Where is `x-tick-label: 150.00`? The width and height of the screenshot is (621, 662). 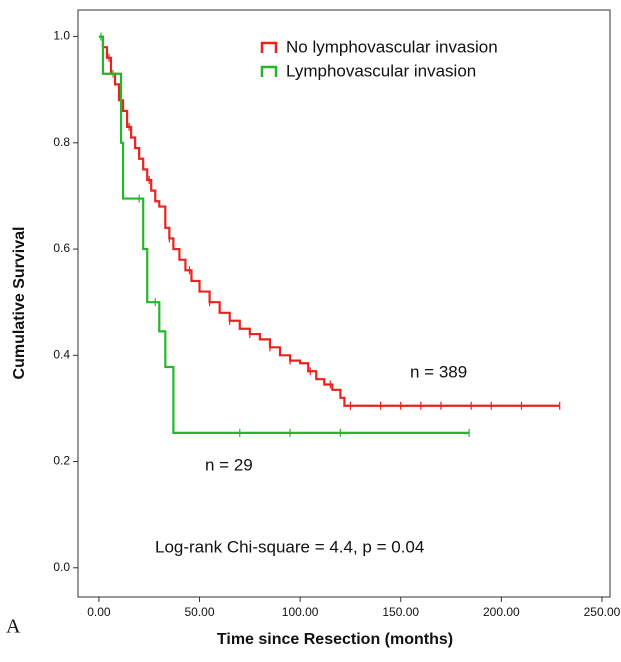 x-tick-label: 150.00 is located at coordinates (400, 612).